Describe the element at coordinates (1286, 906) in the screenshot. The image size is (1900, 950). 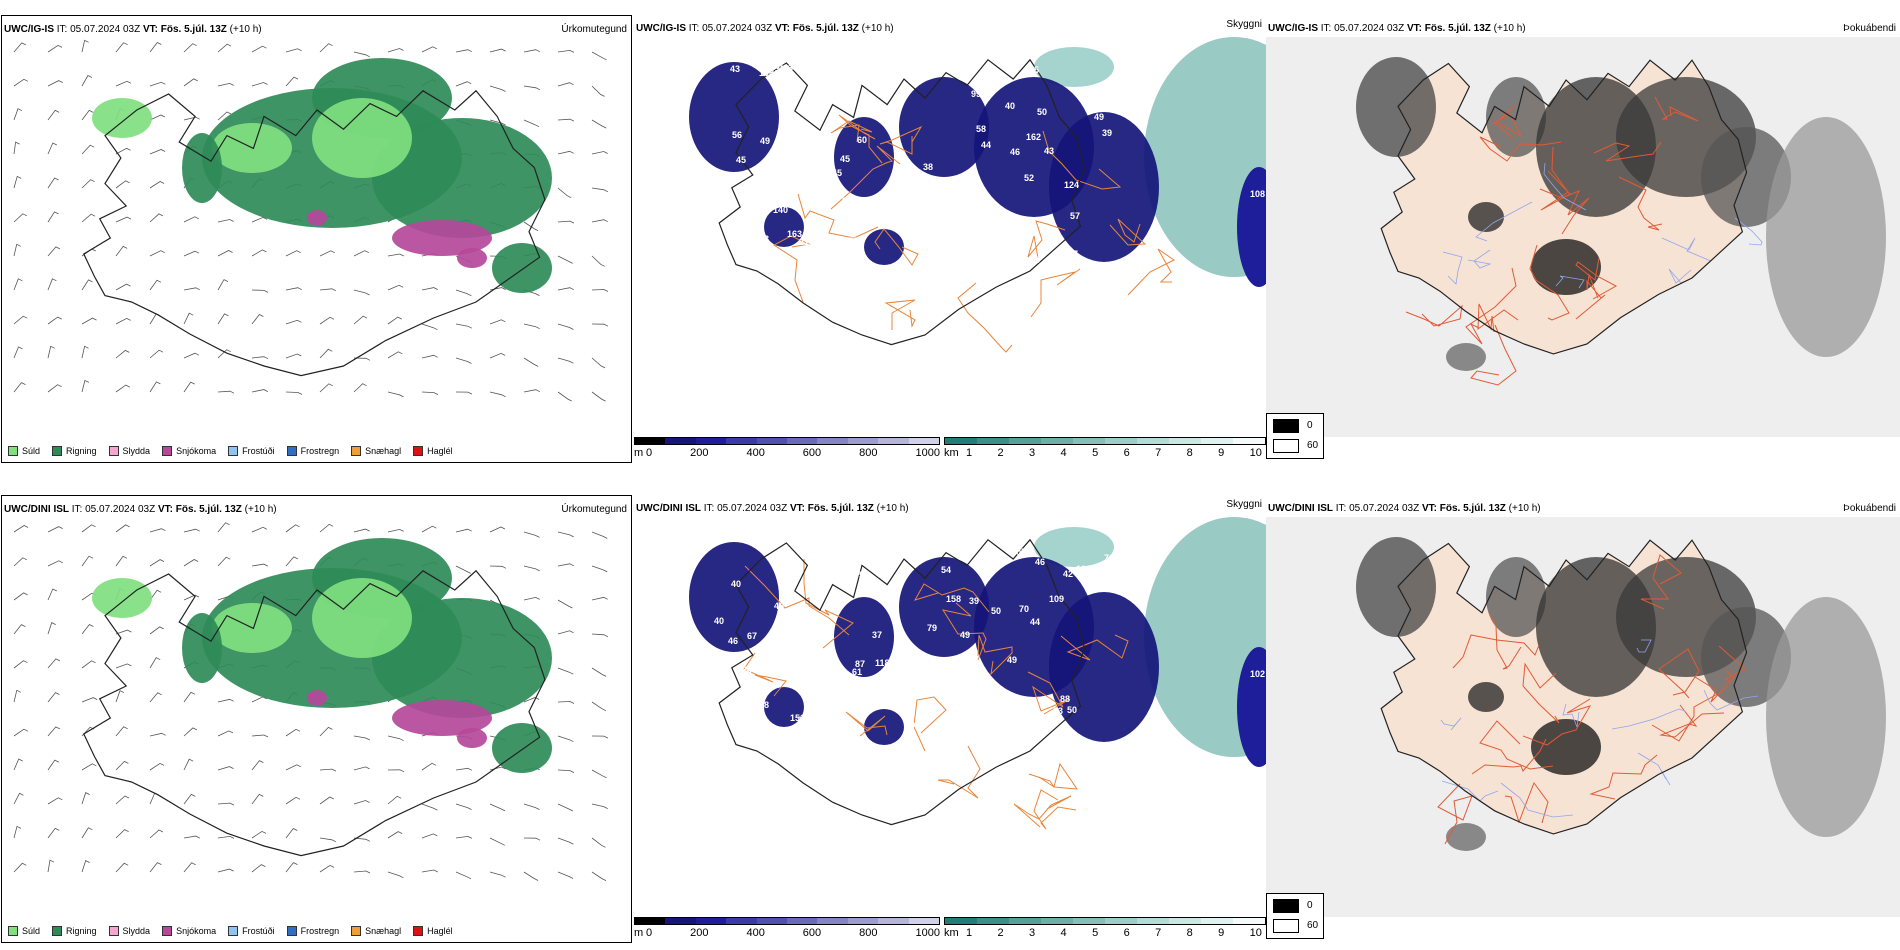
I see `fog-scale-max-swatch` at that location.